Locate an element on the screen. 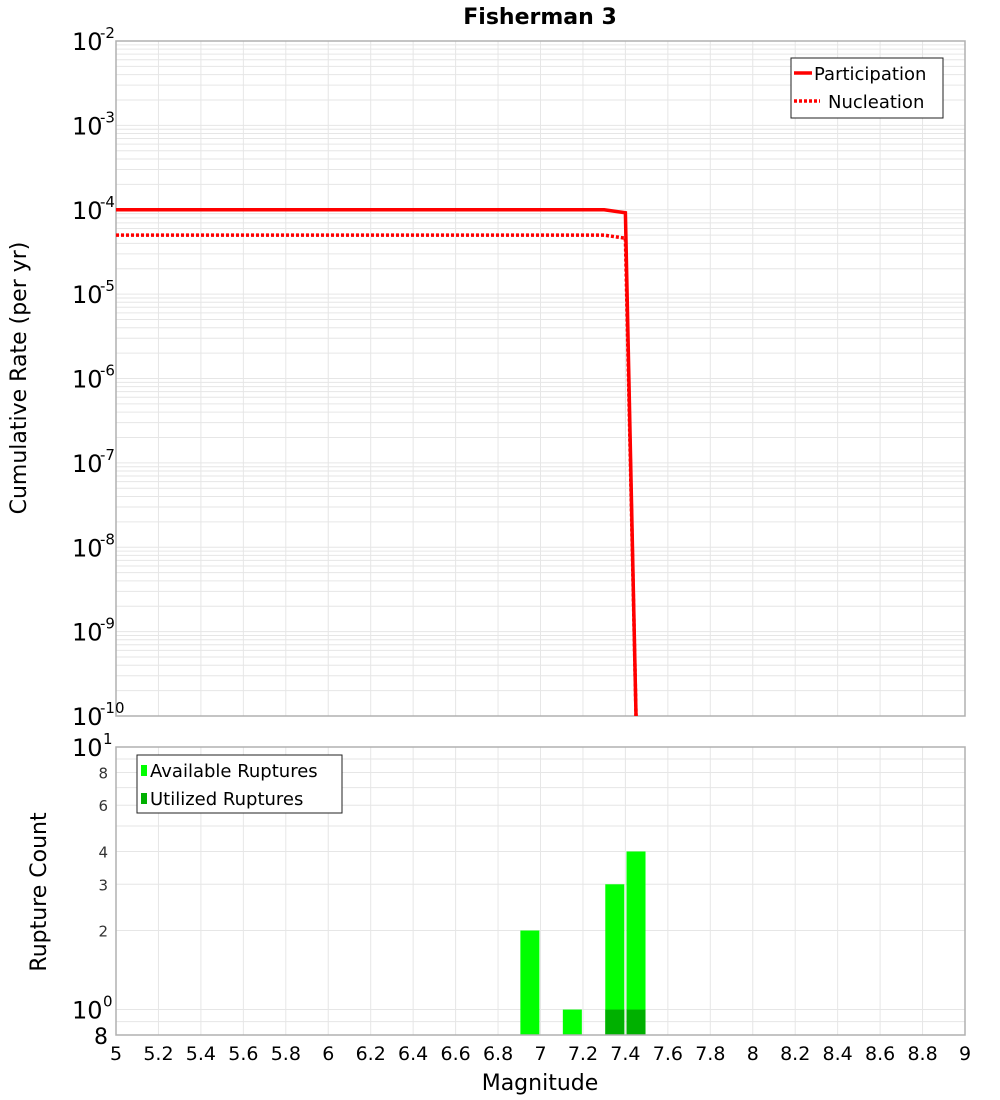 This screenshot has width=1000, height=1100. chart-title: Fisherman 3 is located at coordinates (540, 17).